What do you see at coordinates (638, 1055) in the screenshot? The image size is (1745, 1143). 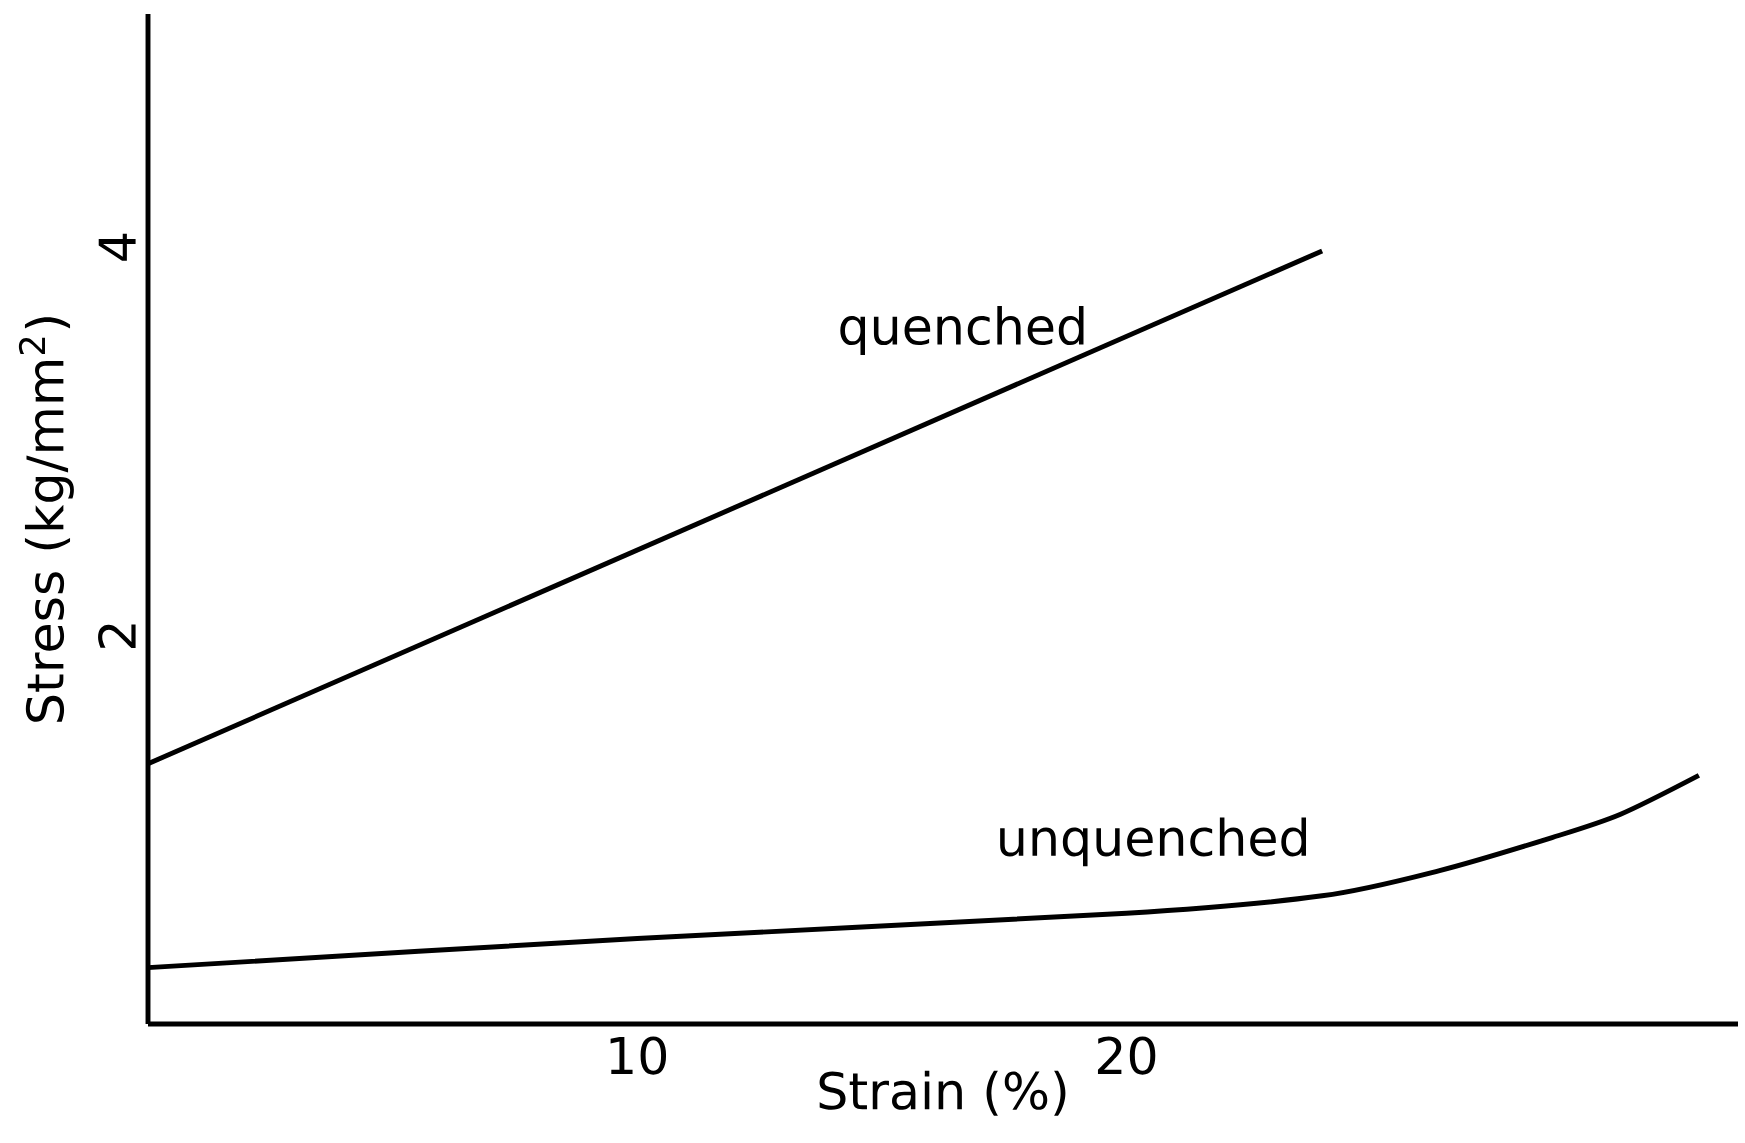 I see `x-tick-label: 10` at bounding box center [638, 1055].